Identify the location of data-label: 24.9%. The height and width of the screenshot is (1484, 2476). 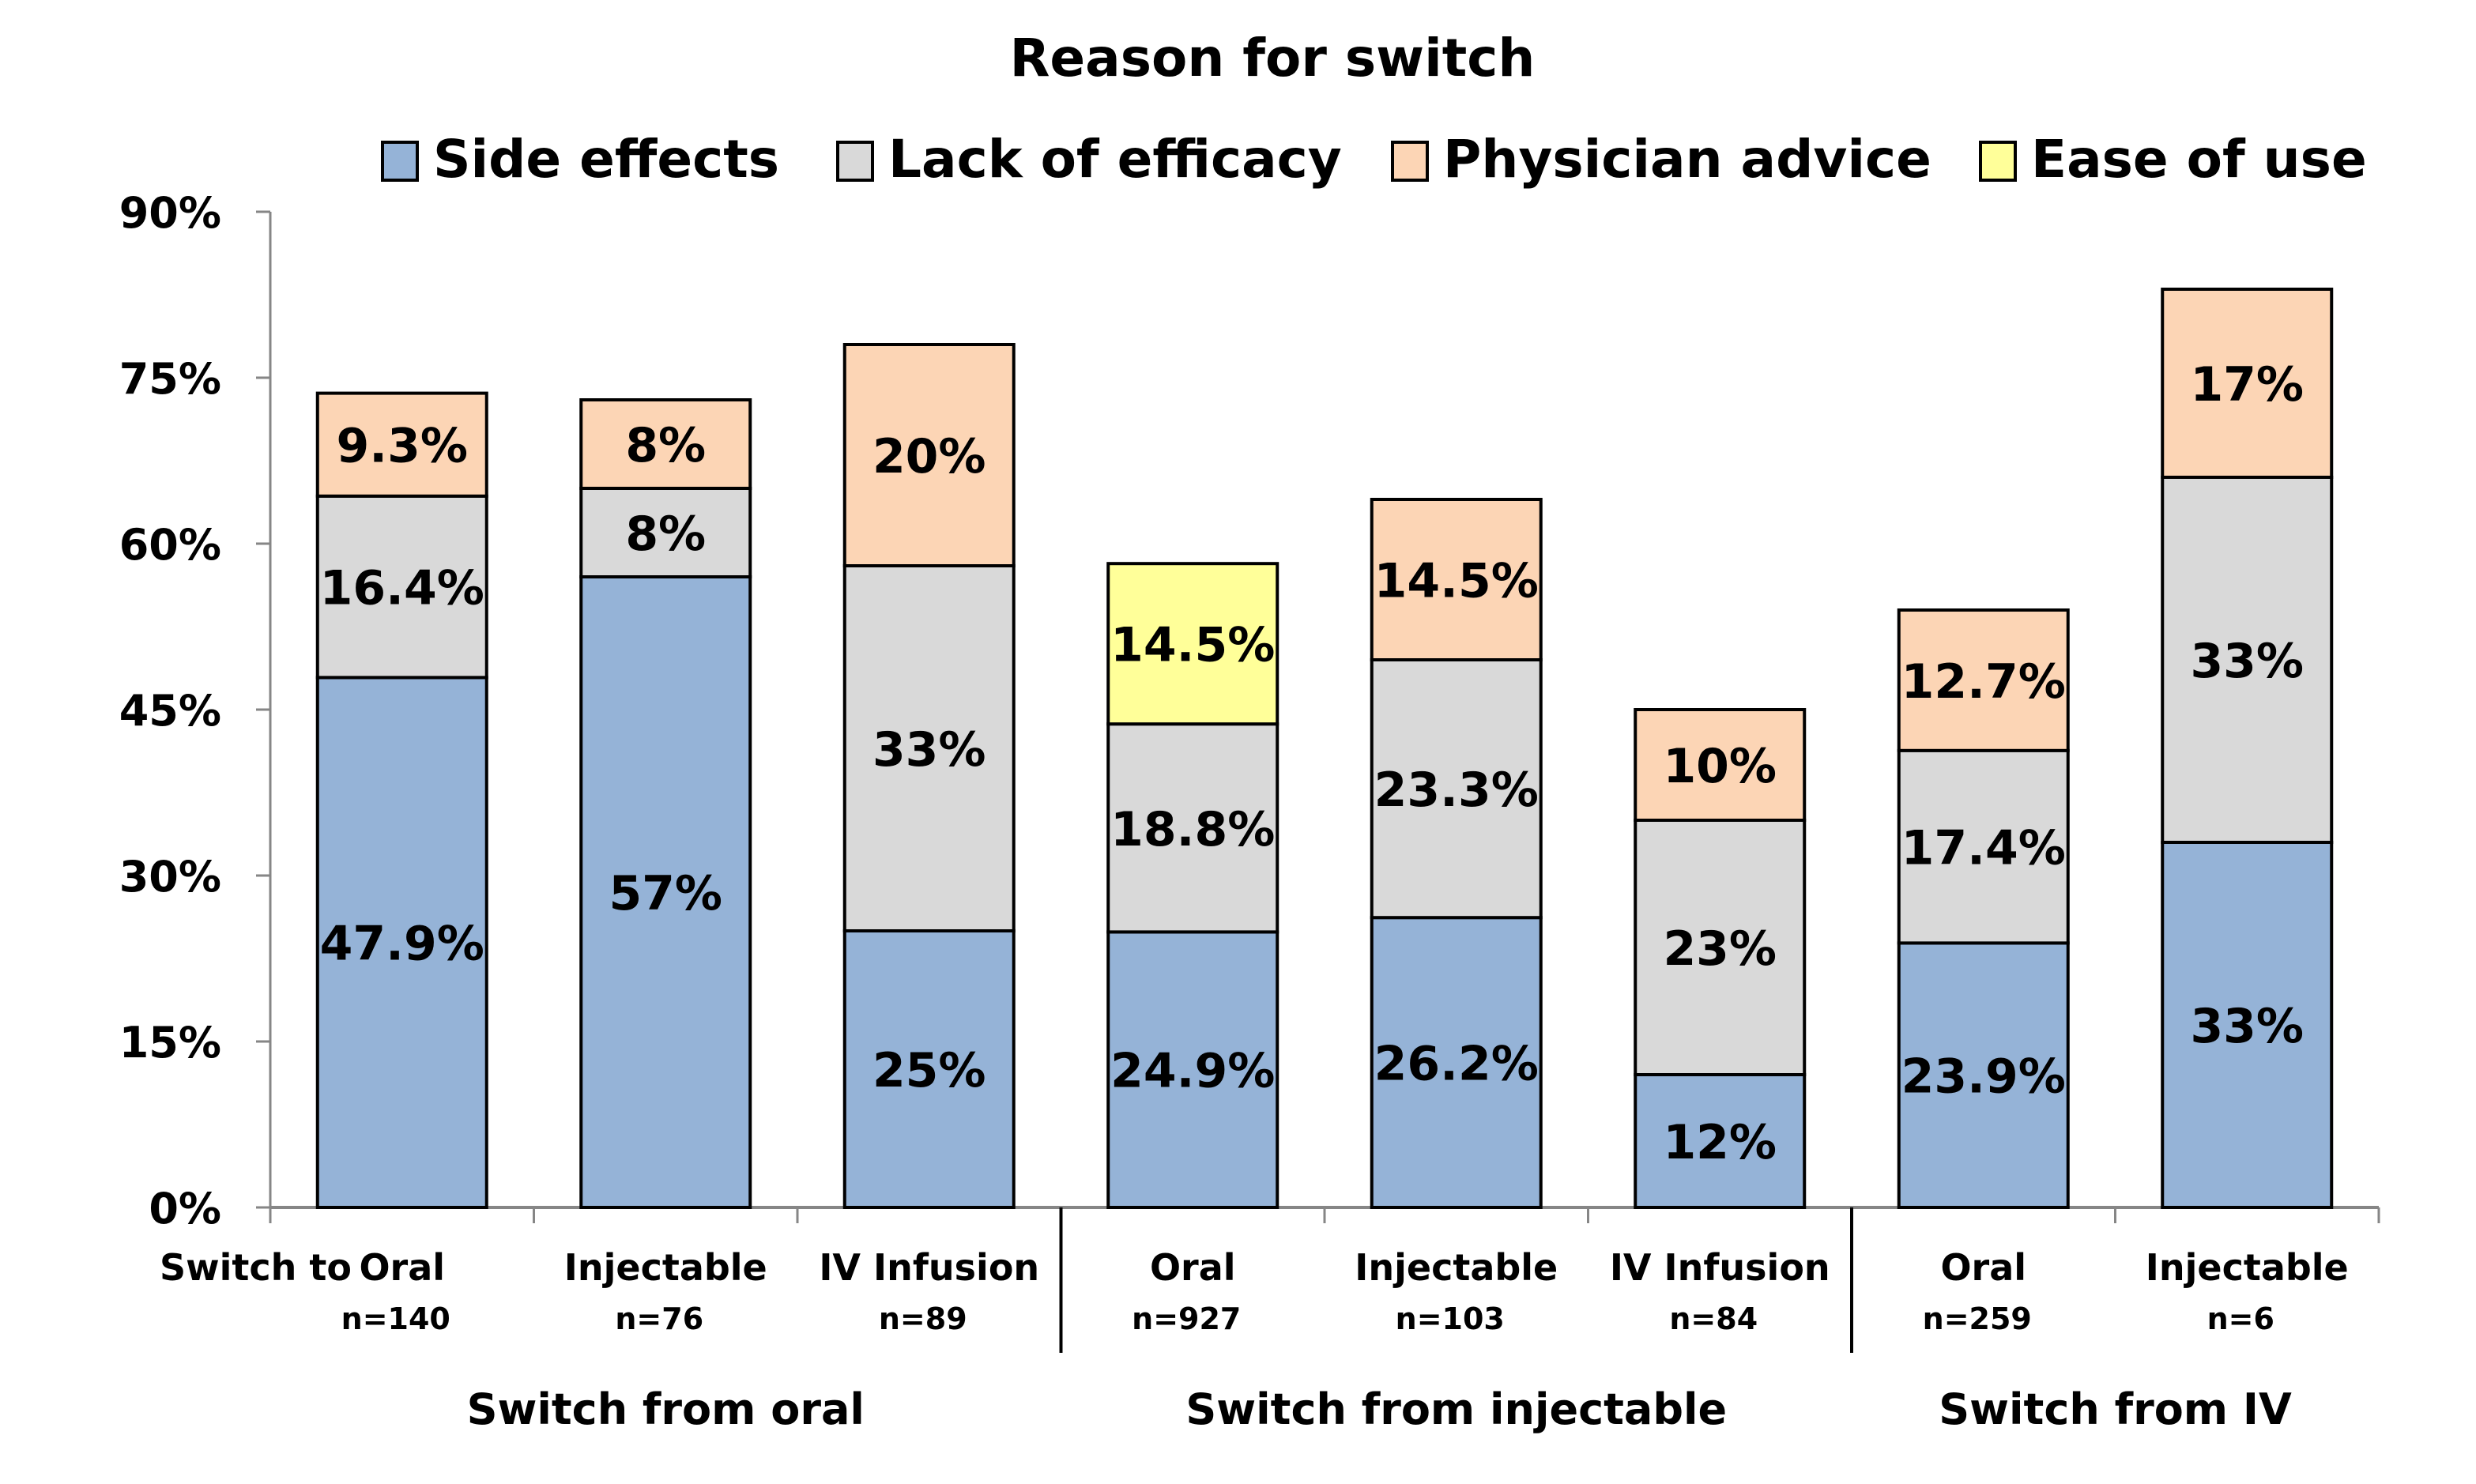
(1192, 1071).